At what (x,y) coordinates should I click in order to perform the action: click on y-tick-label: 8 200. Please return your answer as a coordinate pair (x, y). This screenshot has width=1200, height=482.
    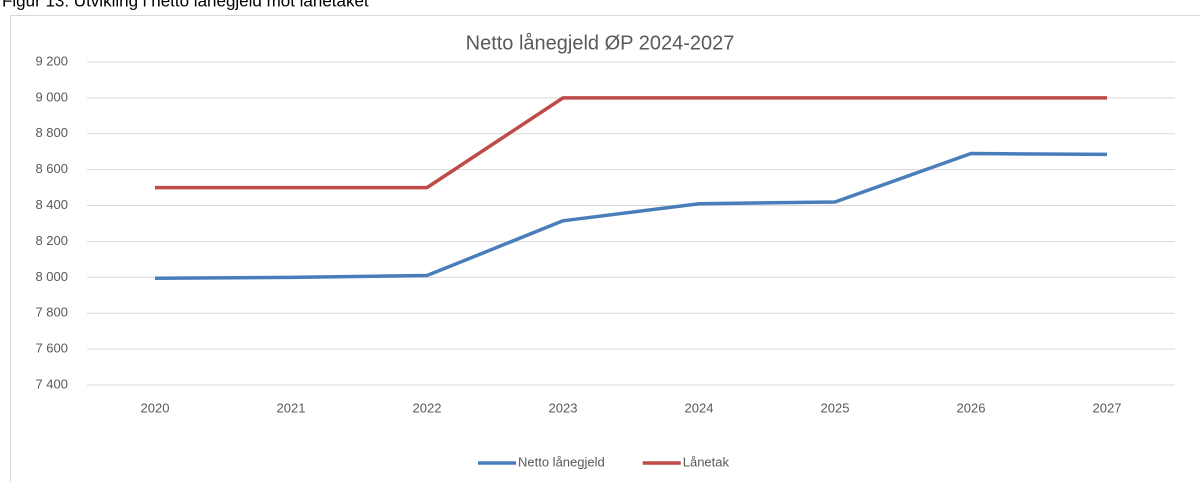
    Looking at the image, I should click on (51, 240).